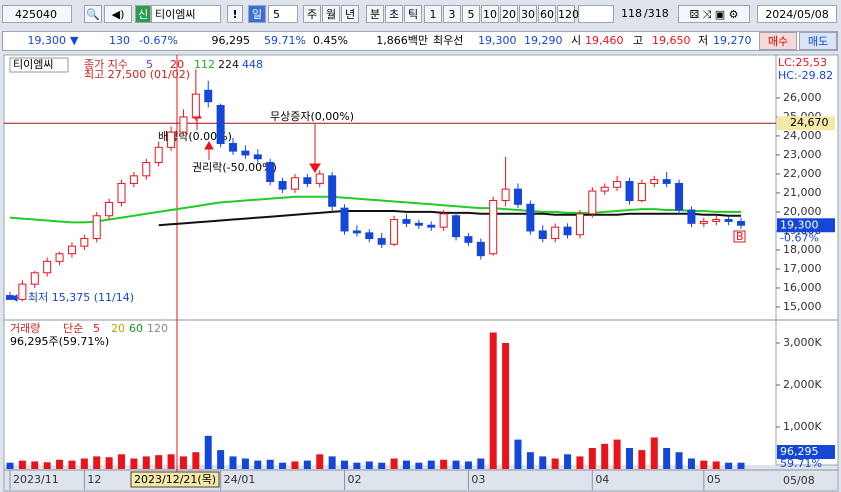 The width and height of the screenshot is (841, 492). Describe the element at coordinates (568, 14) in the screenshot. I see `step-button: 120` at that location.